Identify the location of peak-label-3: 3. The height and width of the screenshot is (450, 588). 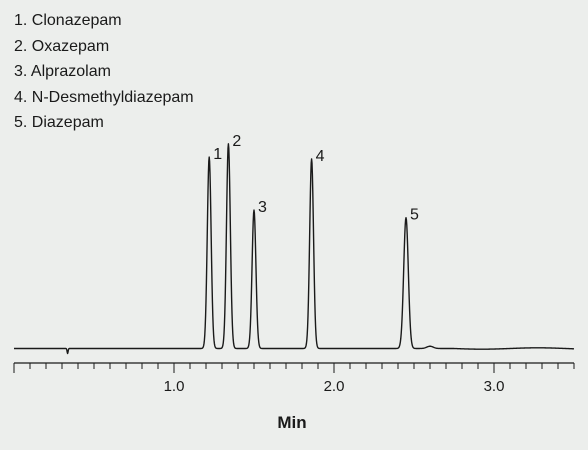
(262, 207).